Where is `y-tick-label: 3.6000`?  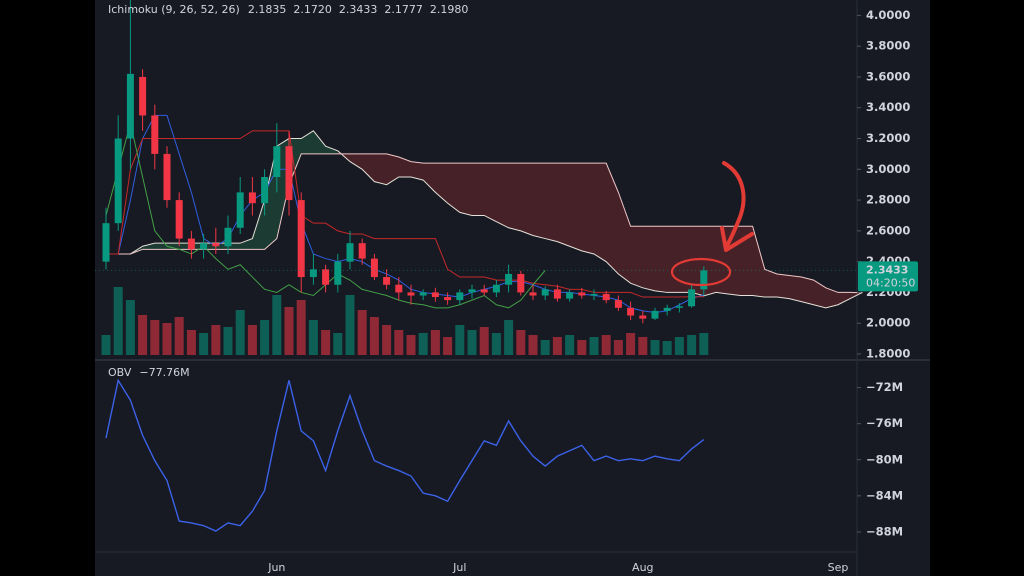
y-tick-label: 3.6000 is located at coordinates (888, 76).